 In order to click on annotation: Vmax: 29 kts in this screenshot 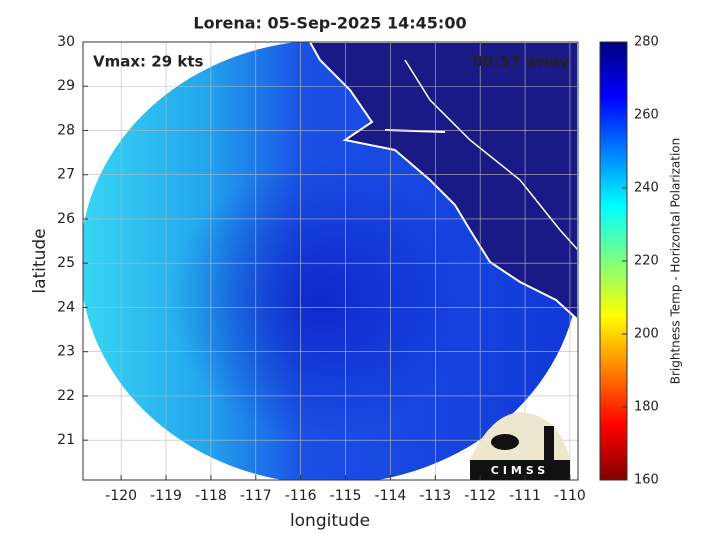, I will do `click(148, 62)`.